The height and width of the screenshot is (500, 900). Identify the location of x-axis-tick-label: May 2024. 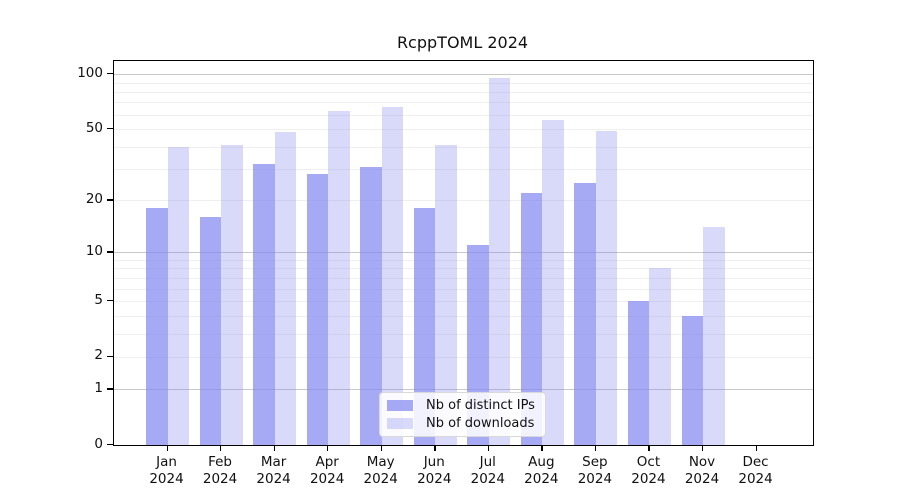
(381, 471).